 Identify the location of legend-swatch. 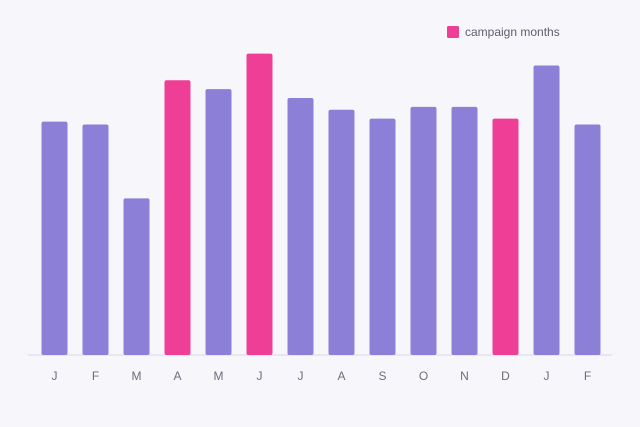
(453, 32).